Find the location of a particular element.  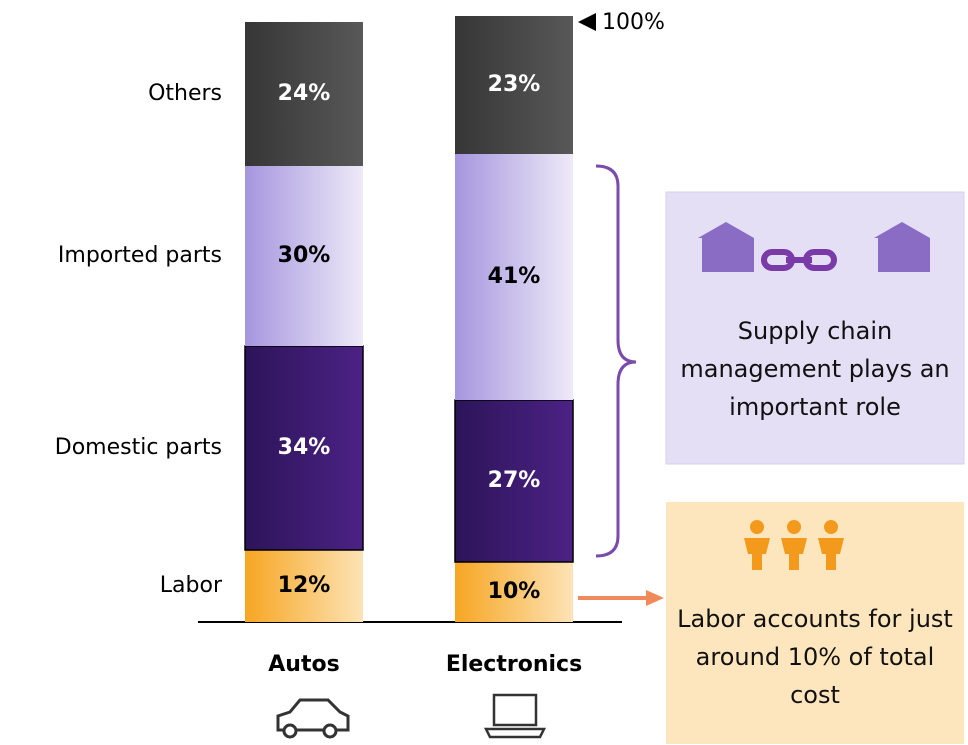

legend-label: Domestic parts is located at coordinates (138, 447).